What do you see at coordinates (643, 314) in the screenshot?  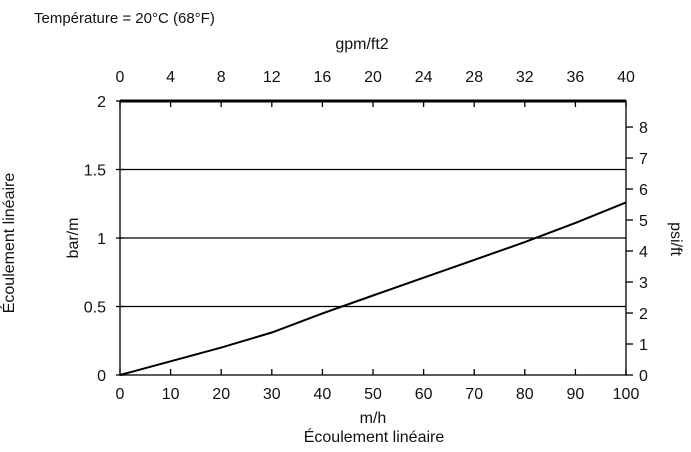 I see `right-tick-label: 2` at bounding box center [643, 314].